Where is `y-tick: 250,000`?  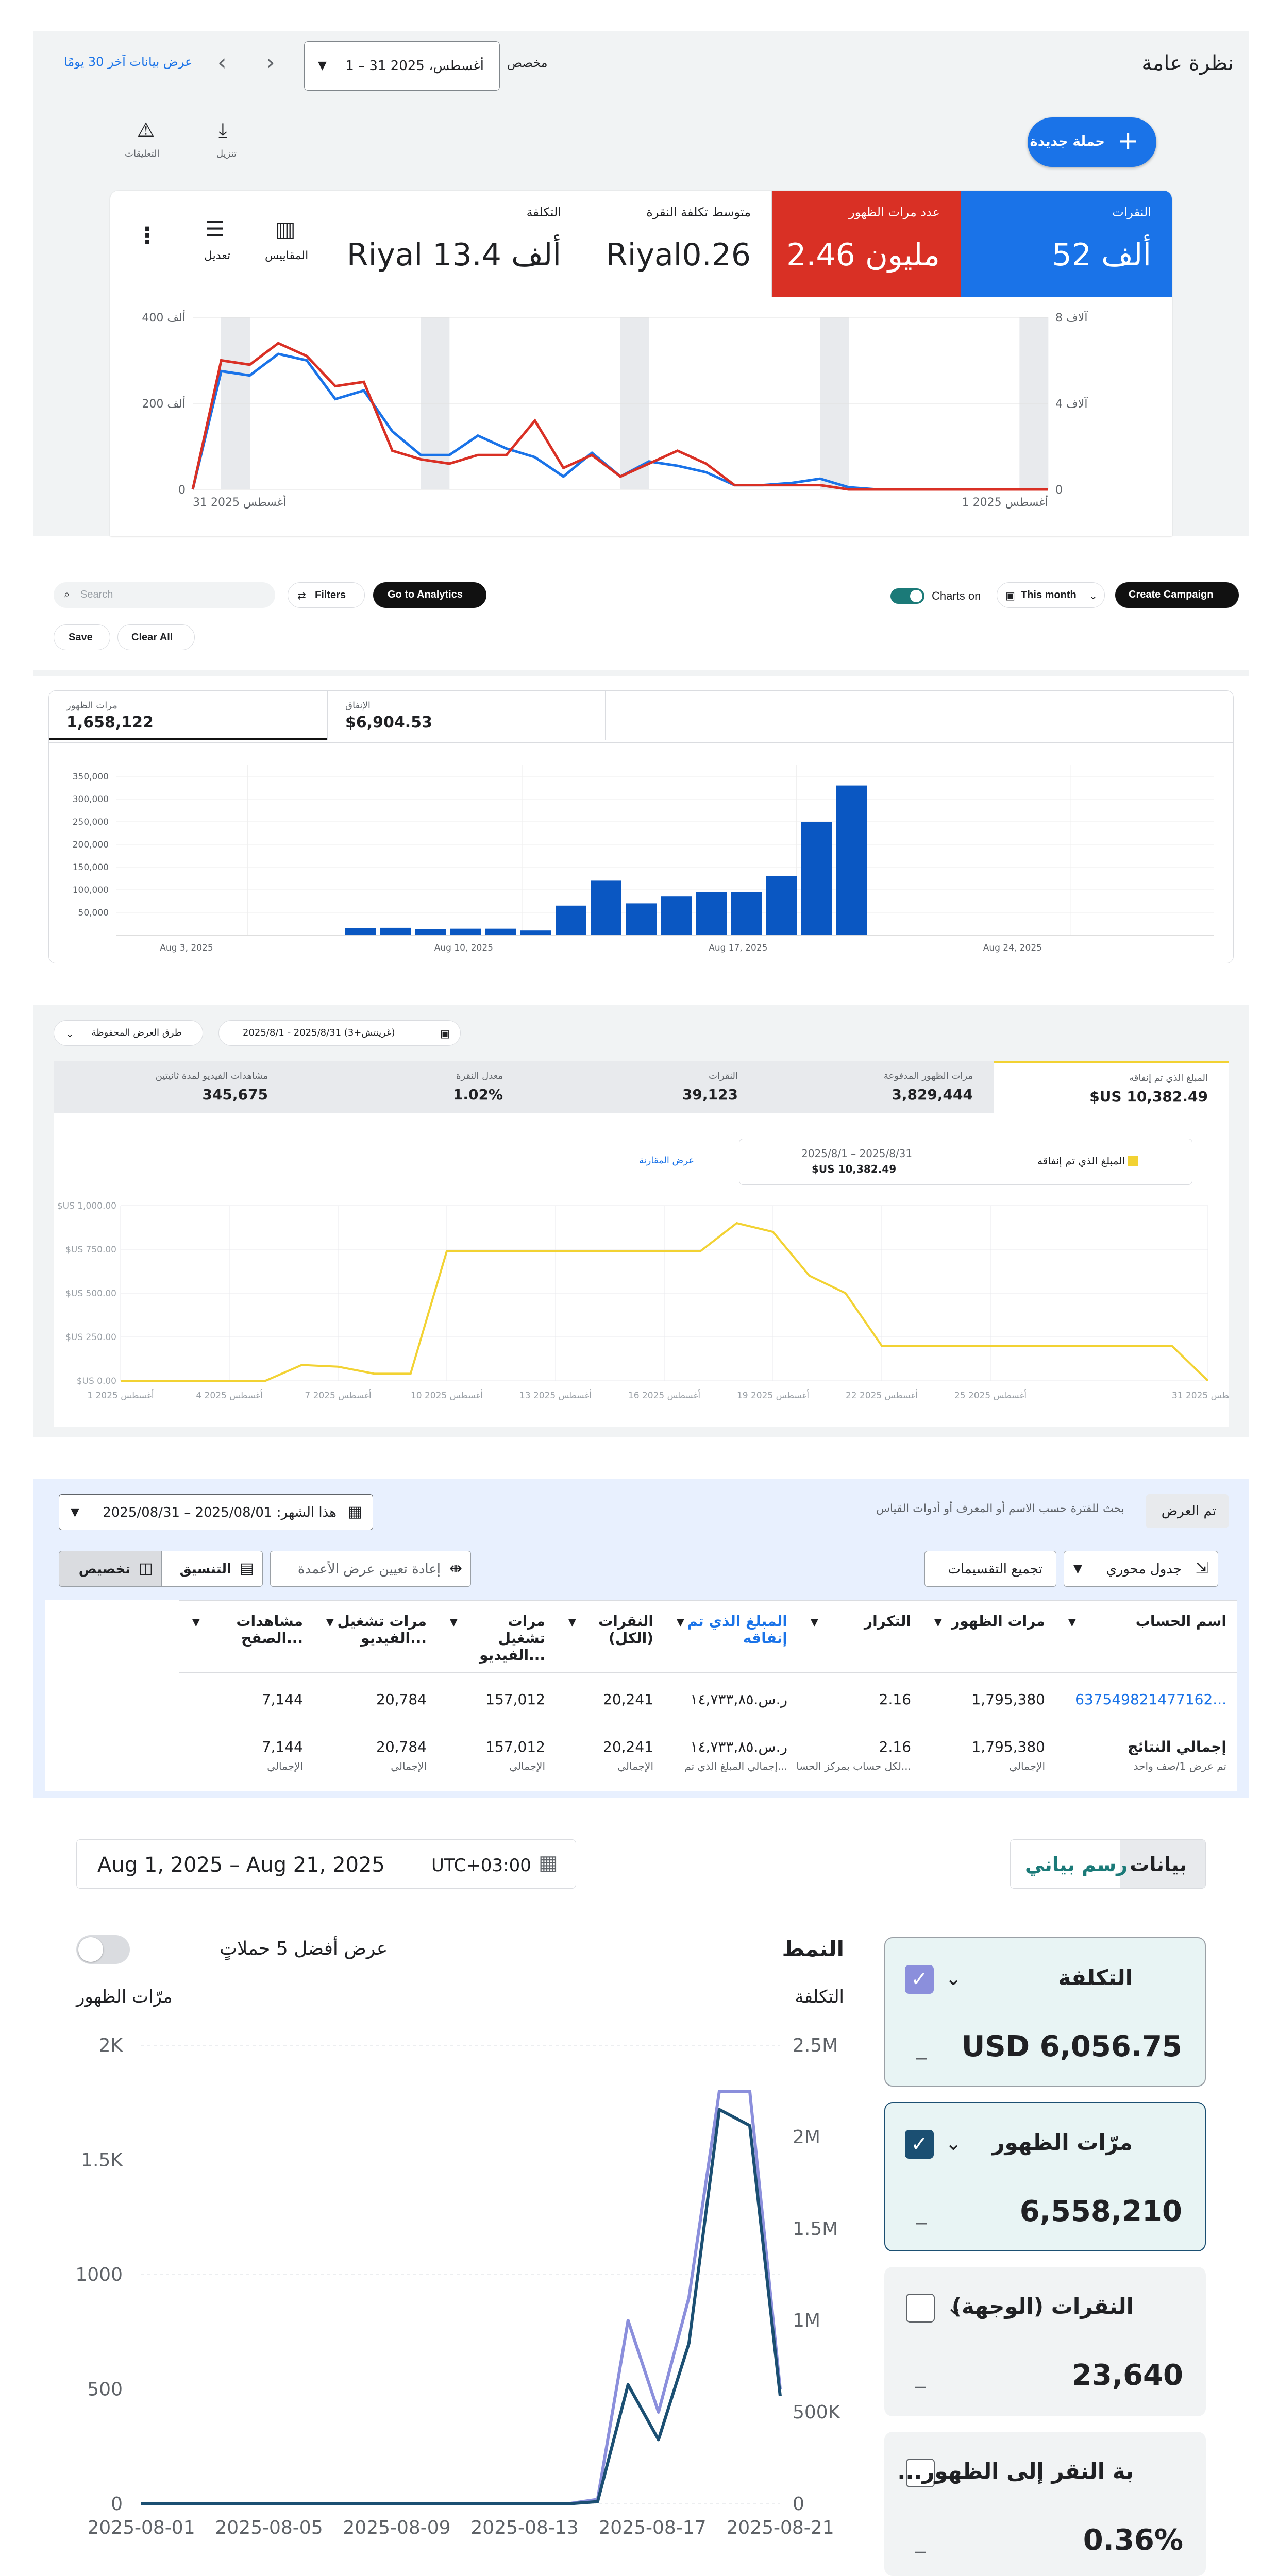
y-tick: 250,000 is located at coordinates (91, 822).